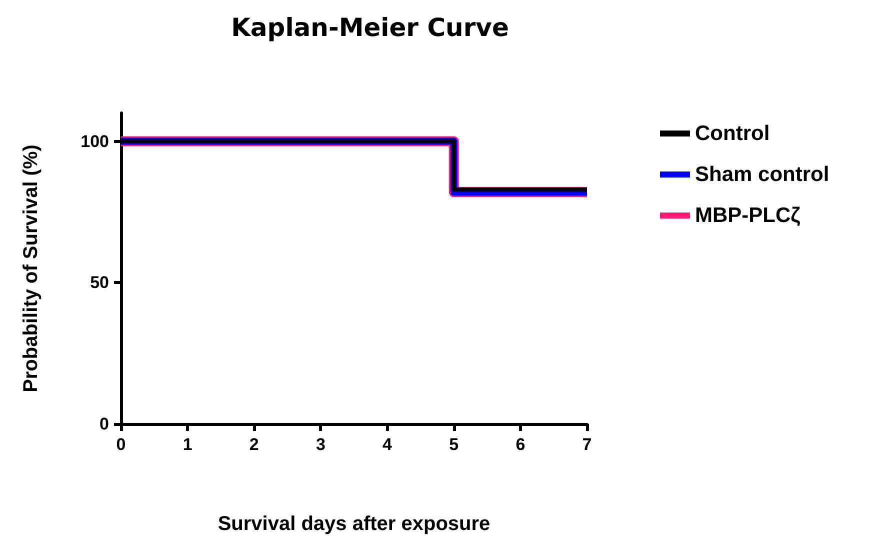 The height and width of the screenshot is (549, 873). What do you see at coordinates (587, 444) in the screenshot?
I see `x-tick-label: 7` at bounding box center [587, 444].